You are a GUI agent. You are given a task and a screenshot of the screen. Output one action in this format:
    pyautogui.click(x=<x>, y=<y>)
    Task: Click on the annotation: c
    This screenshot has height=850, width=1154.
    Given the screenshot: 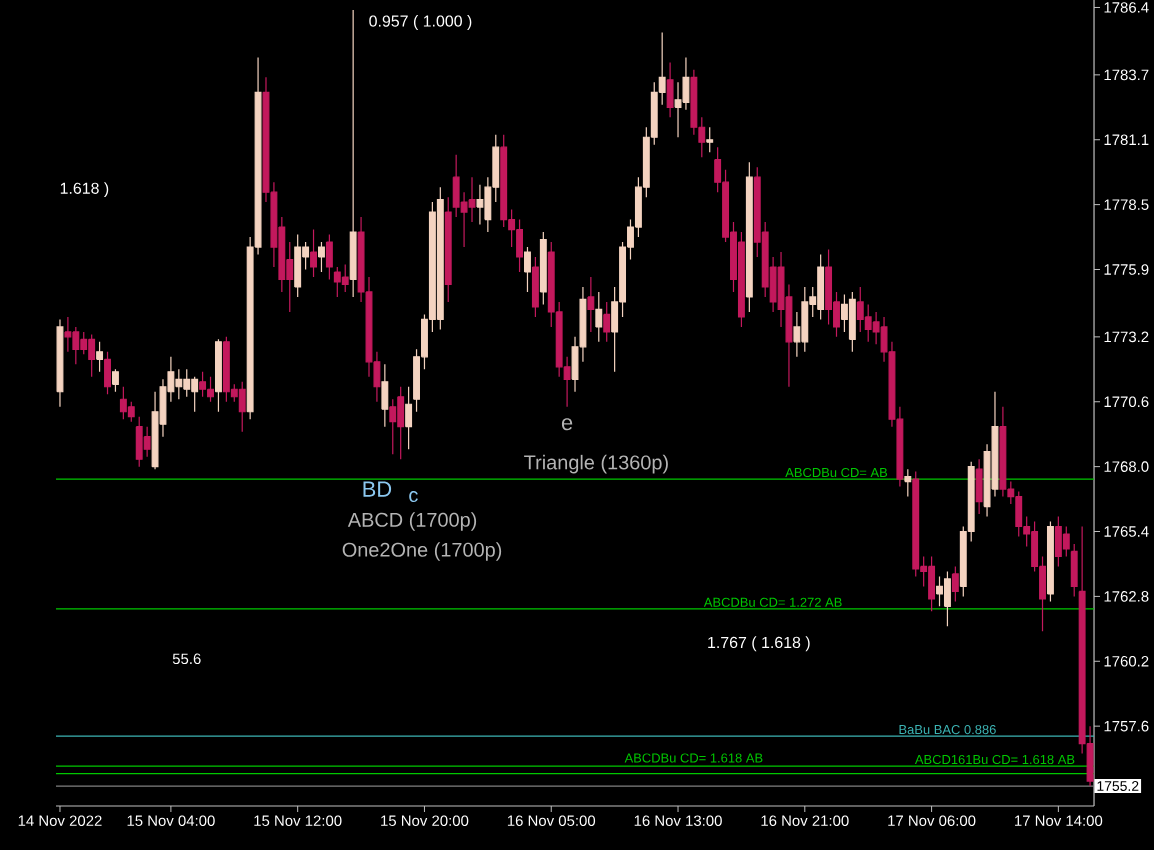 What is the action you would take?
    pyautogui.click(x=413, y=497)
    